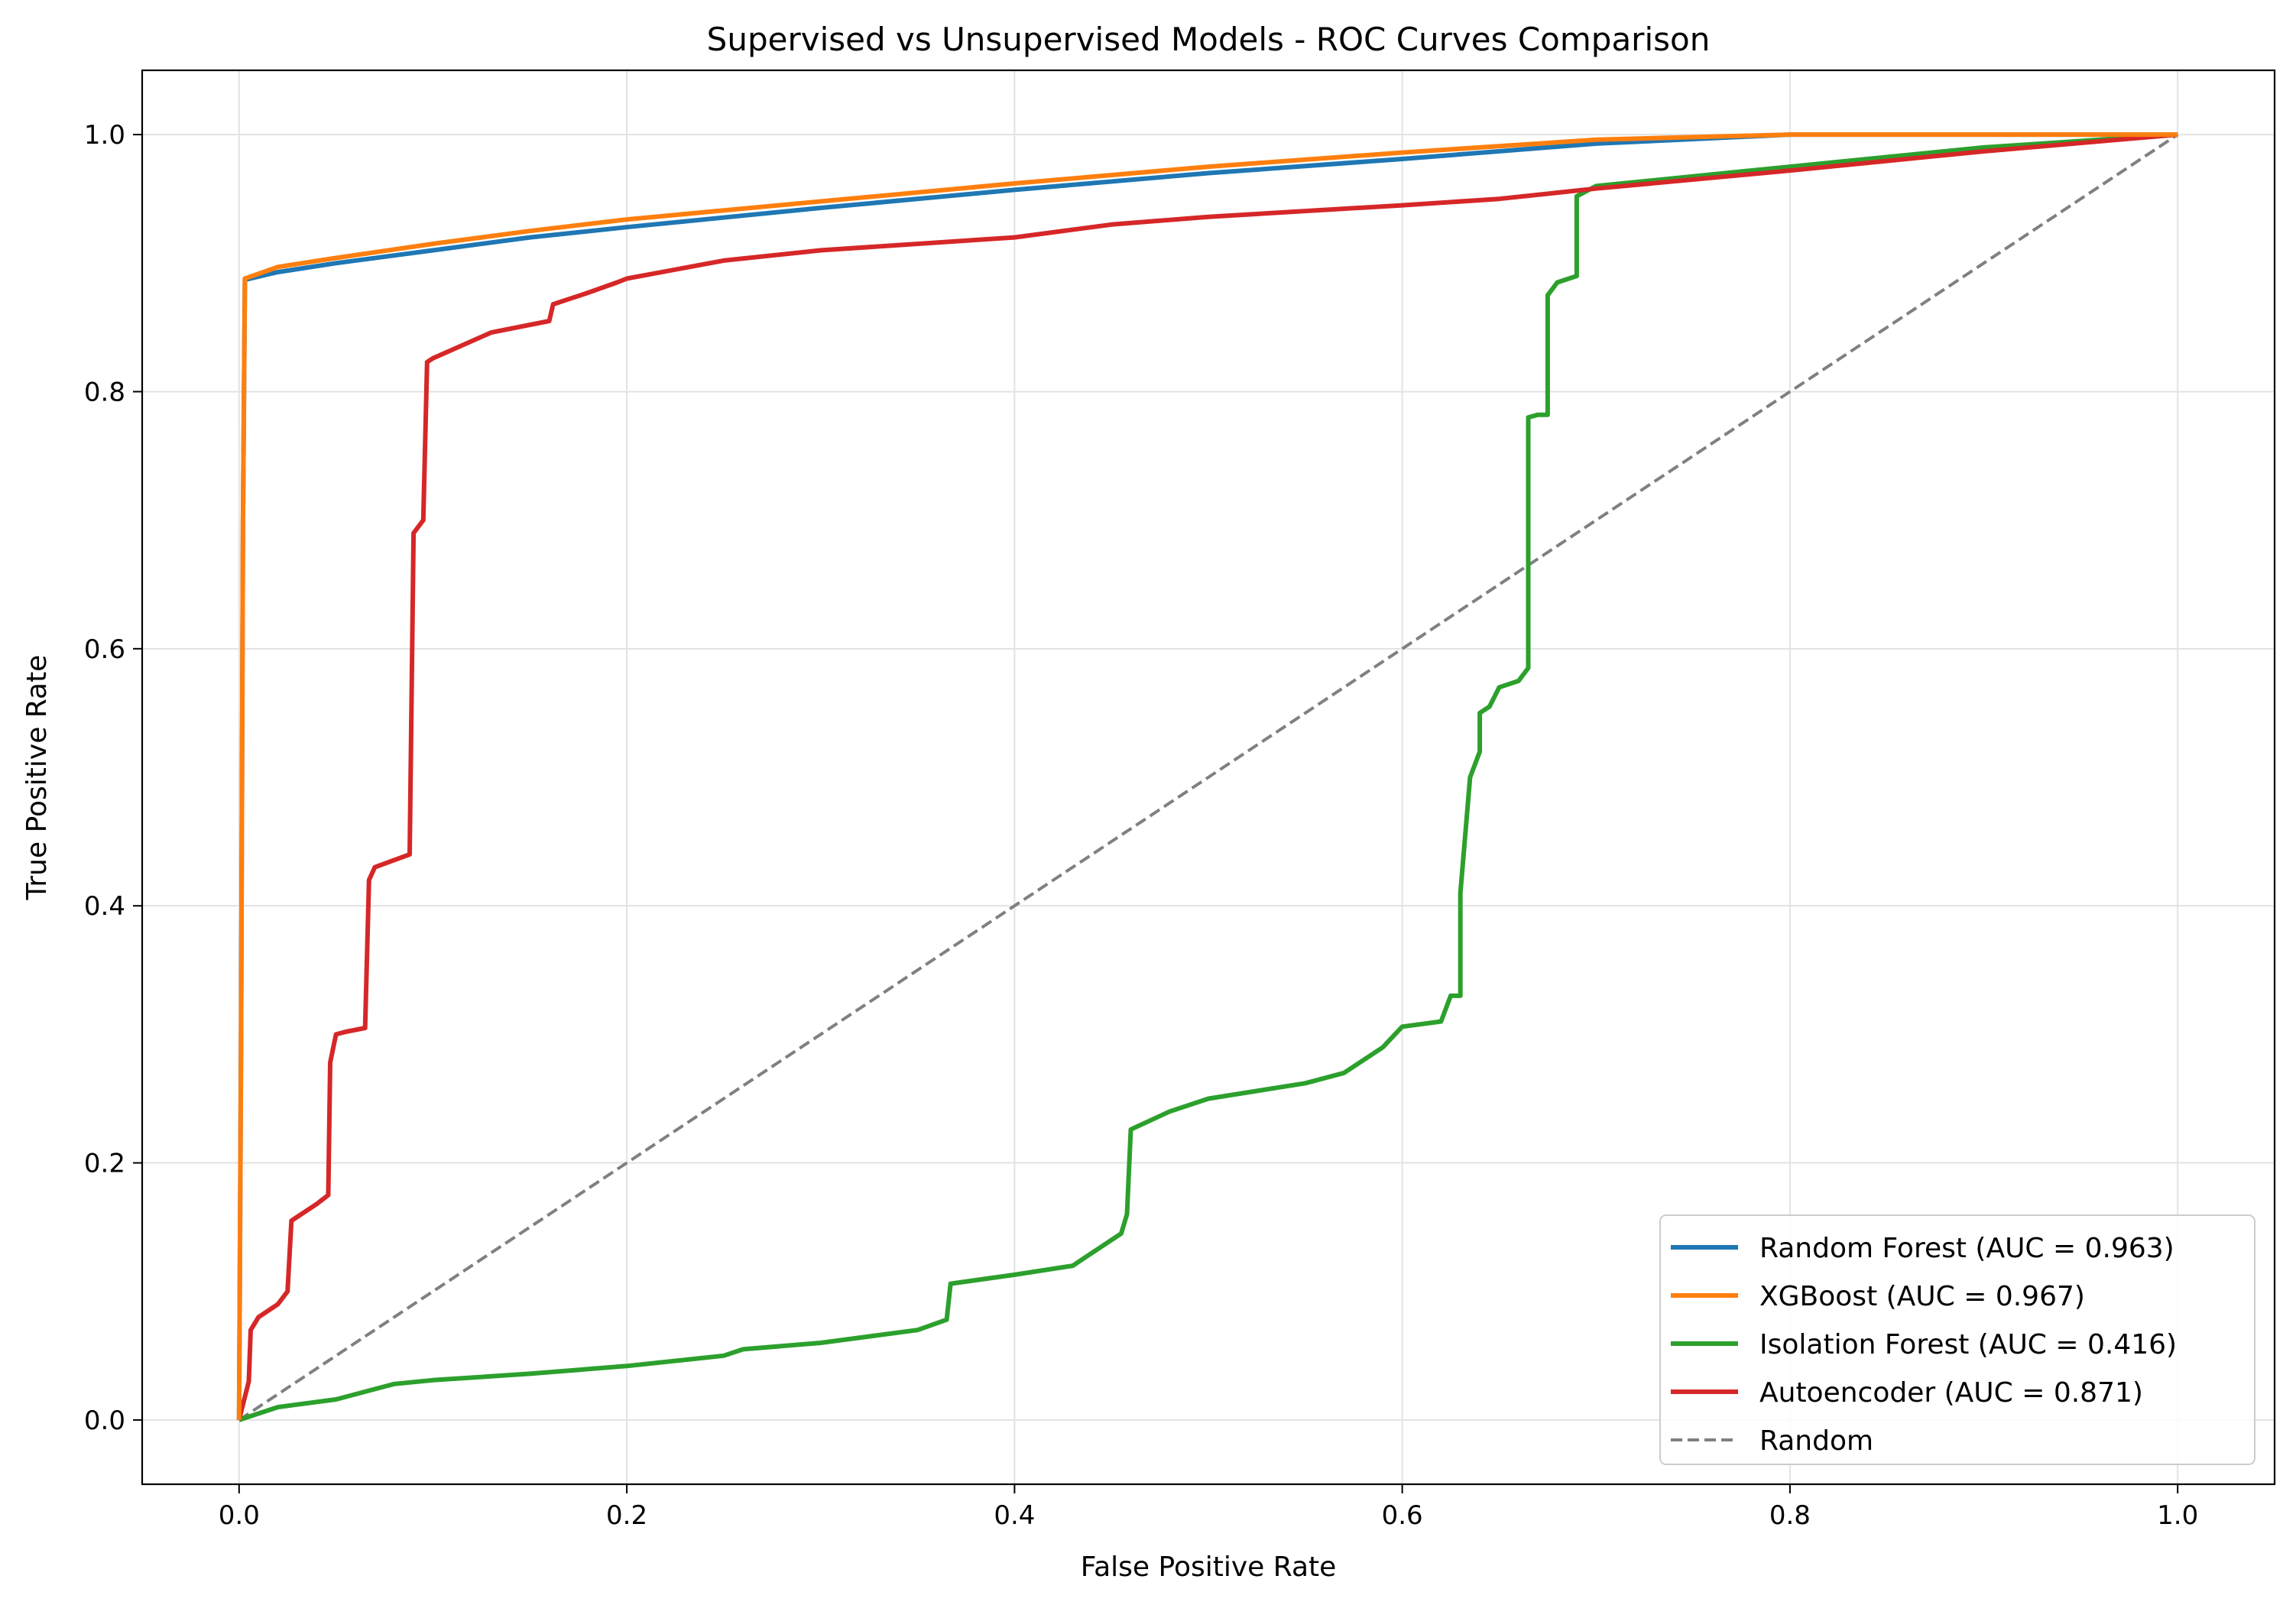 The width and height of the screenshot is (2296, 1605). Describe the element at coordinates (105, 392) in the screenshot. I see `y-tick-label: 0.8` at that location.